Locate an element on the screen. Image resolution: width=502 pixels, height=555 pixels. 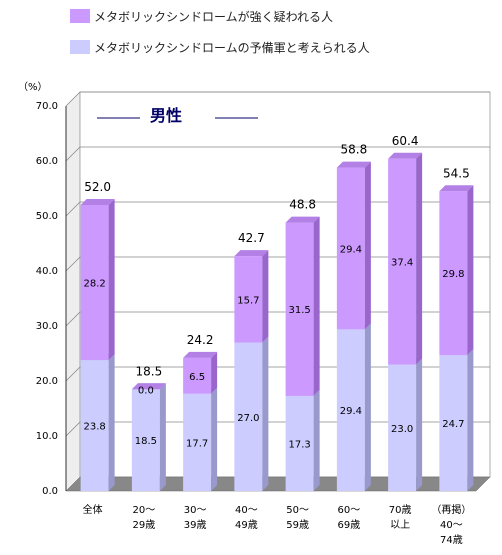
segment-value-label: 15.7 is located at coordinates (248, 300).